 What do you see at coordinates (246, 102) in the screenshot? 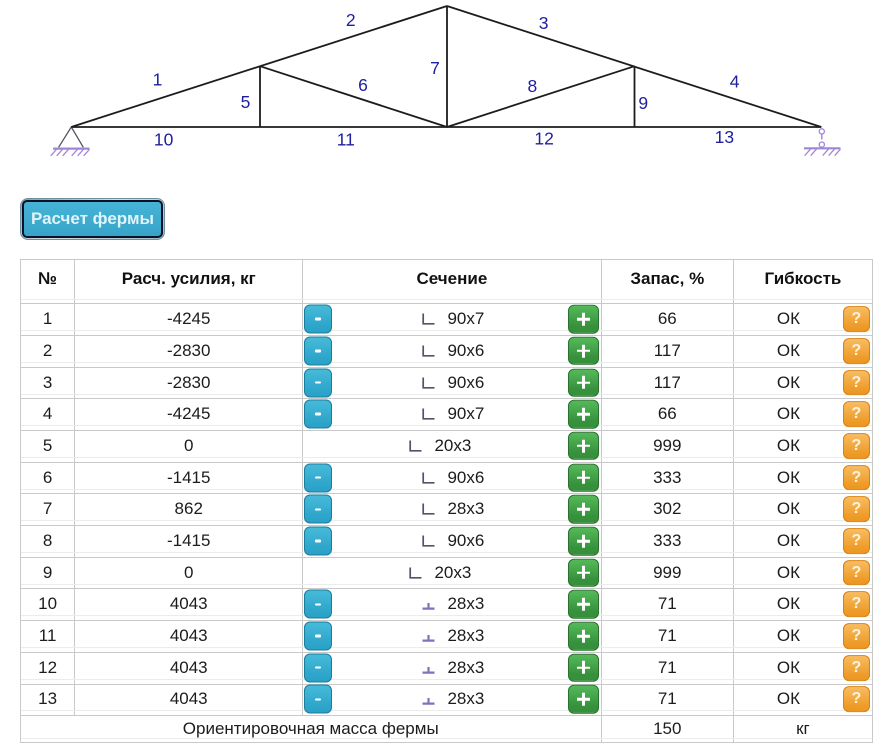
I see `svg-text: 5` at bounding box center [246, 102].